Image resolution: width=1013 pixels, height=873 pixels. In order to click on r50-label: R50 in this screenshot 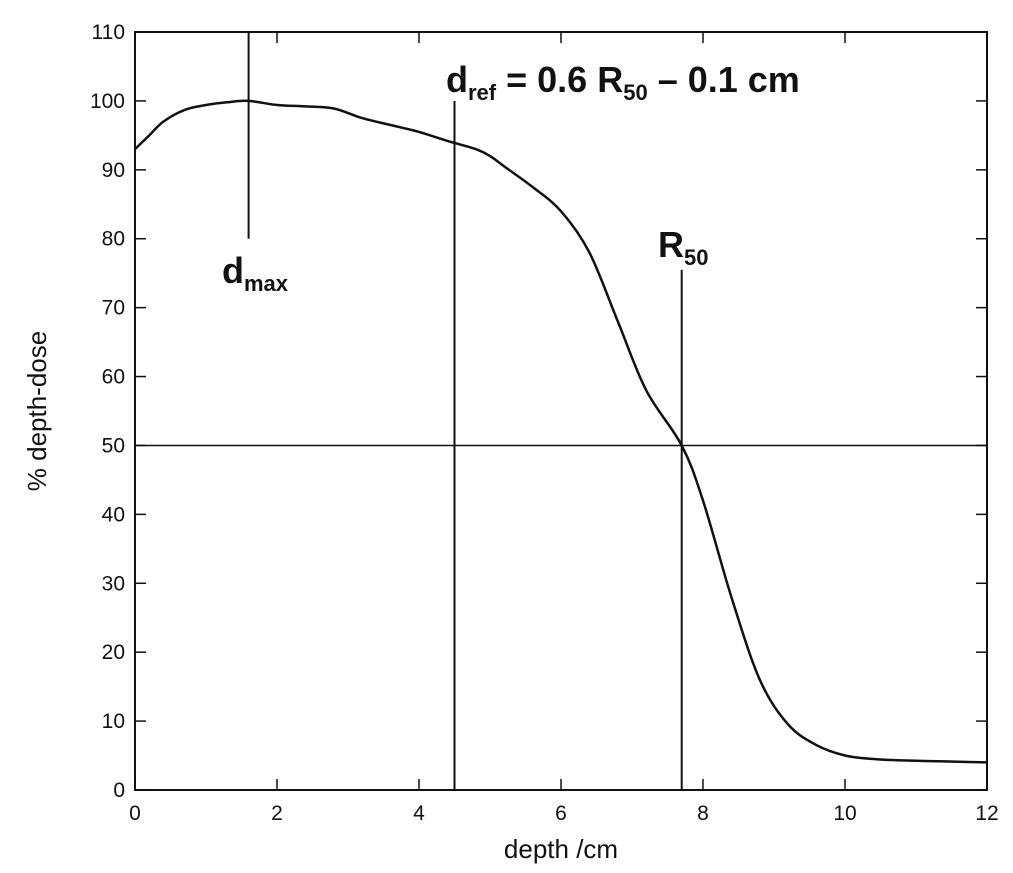, I will do `click(683, 247)`.